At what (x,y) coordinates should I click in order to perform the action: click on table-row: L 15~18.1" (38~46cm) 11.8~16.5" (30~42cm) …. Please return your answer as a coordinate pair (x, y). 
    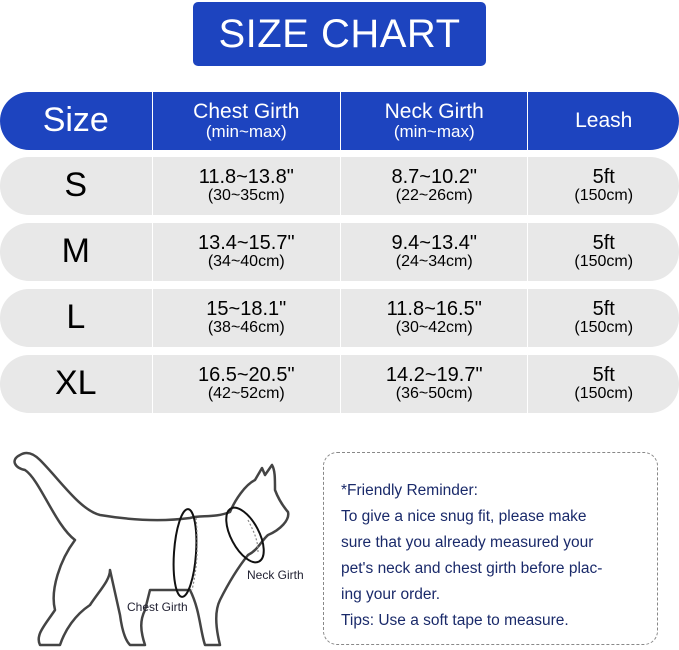
    Looking at the image, I should click on (339, 318).